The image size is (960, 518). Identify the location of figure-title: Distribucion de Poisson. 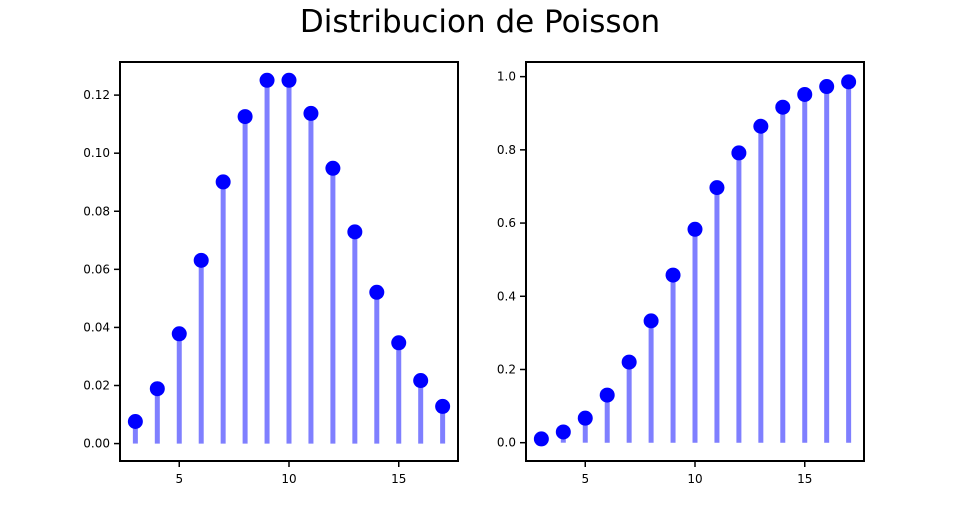
(480, 22).